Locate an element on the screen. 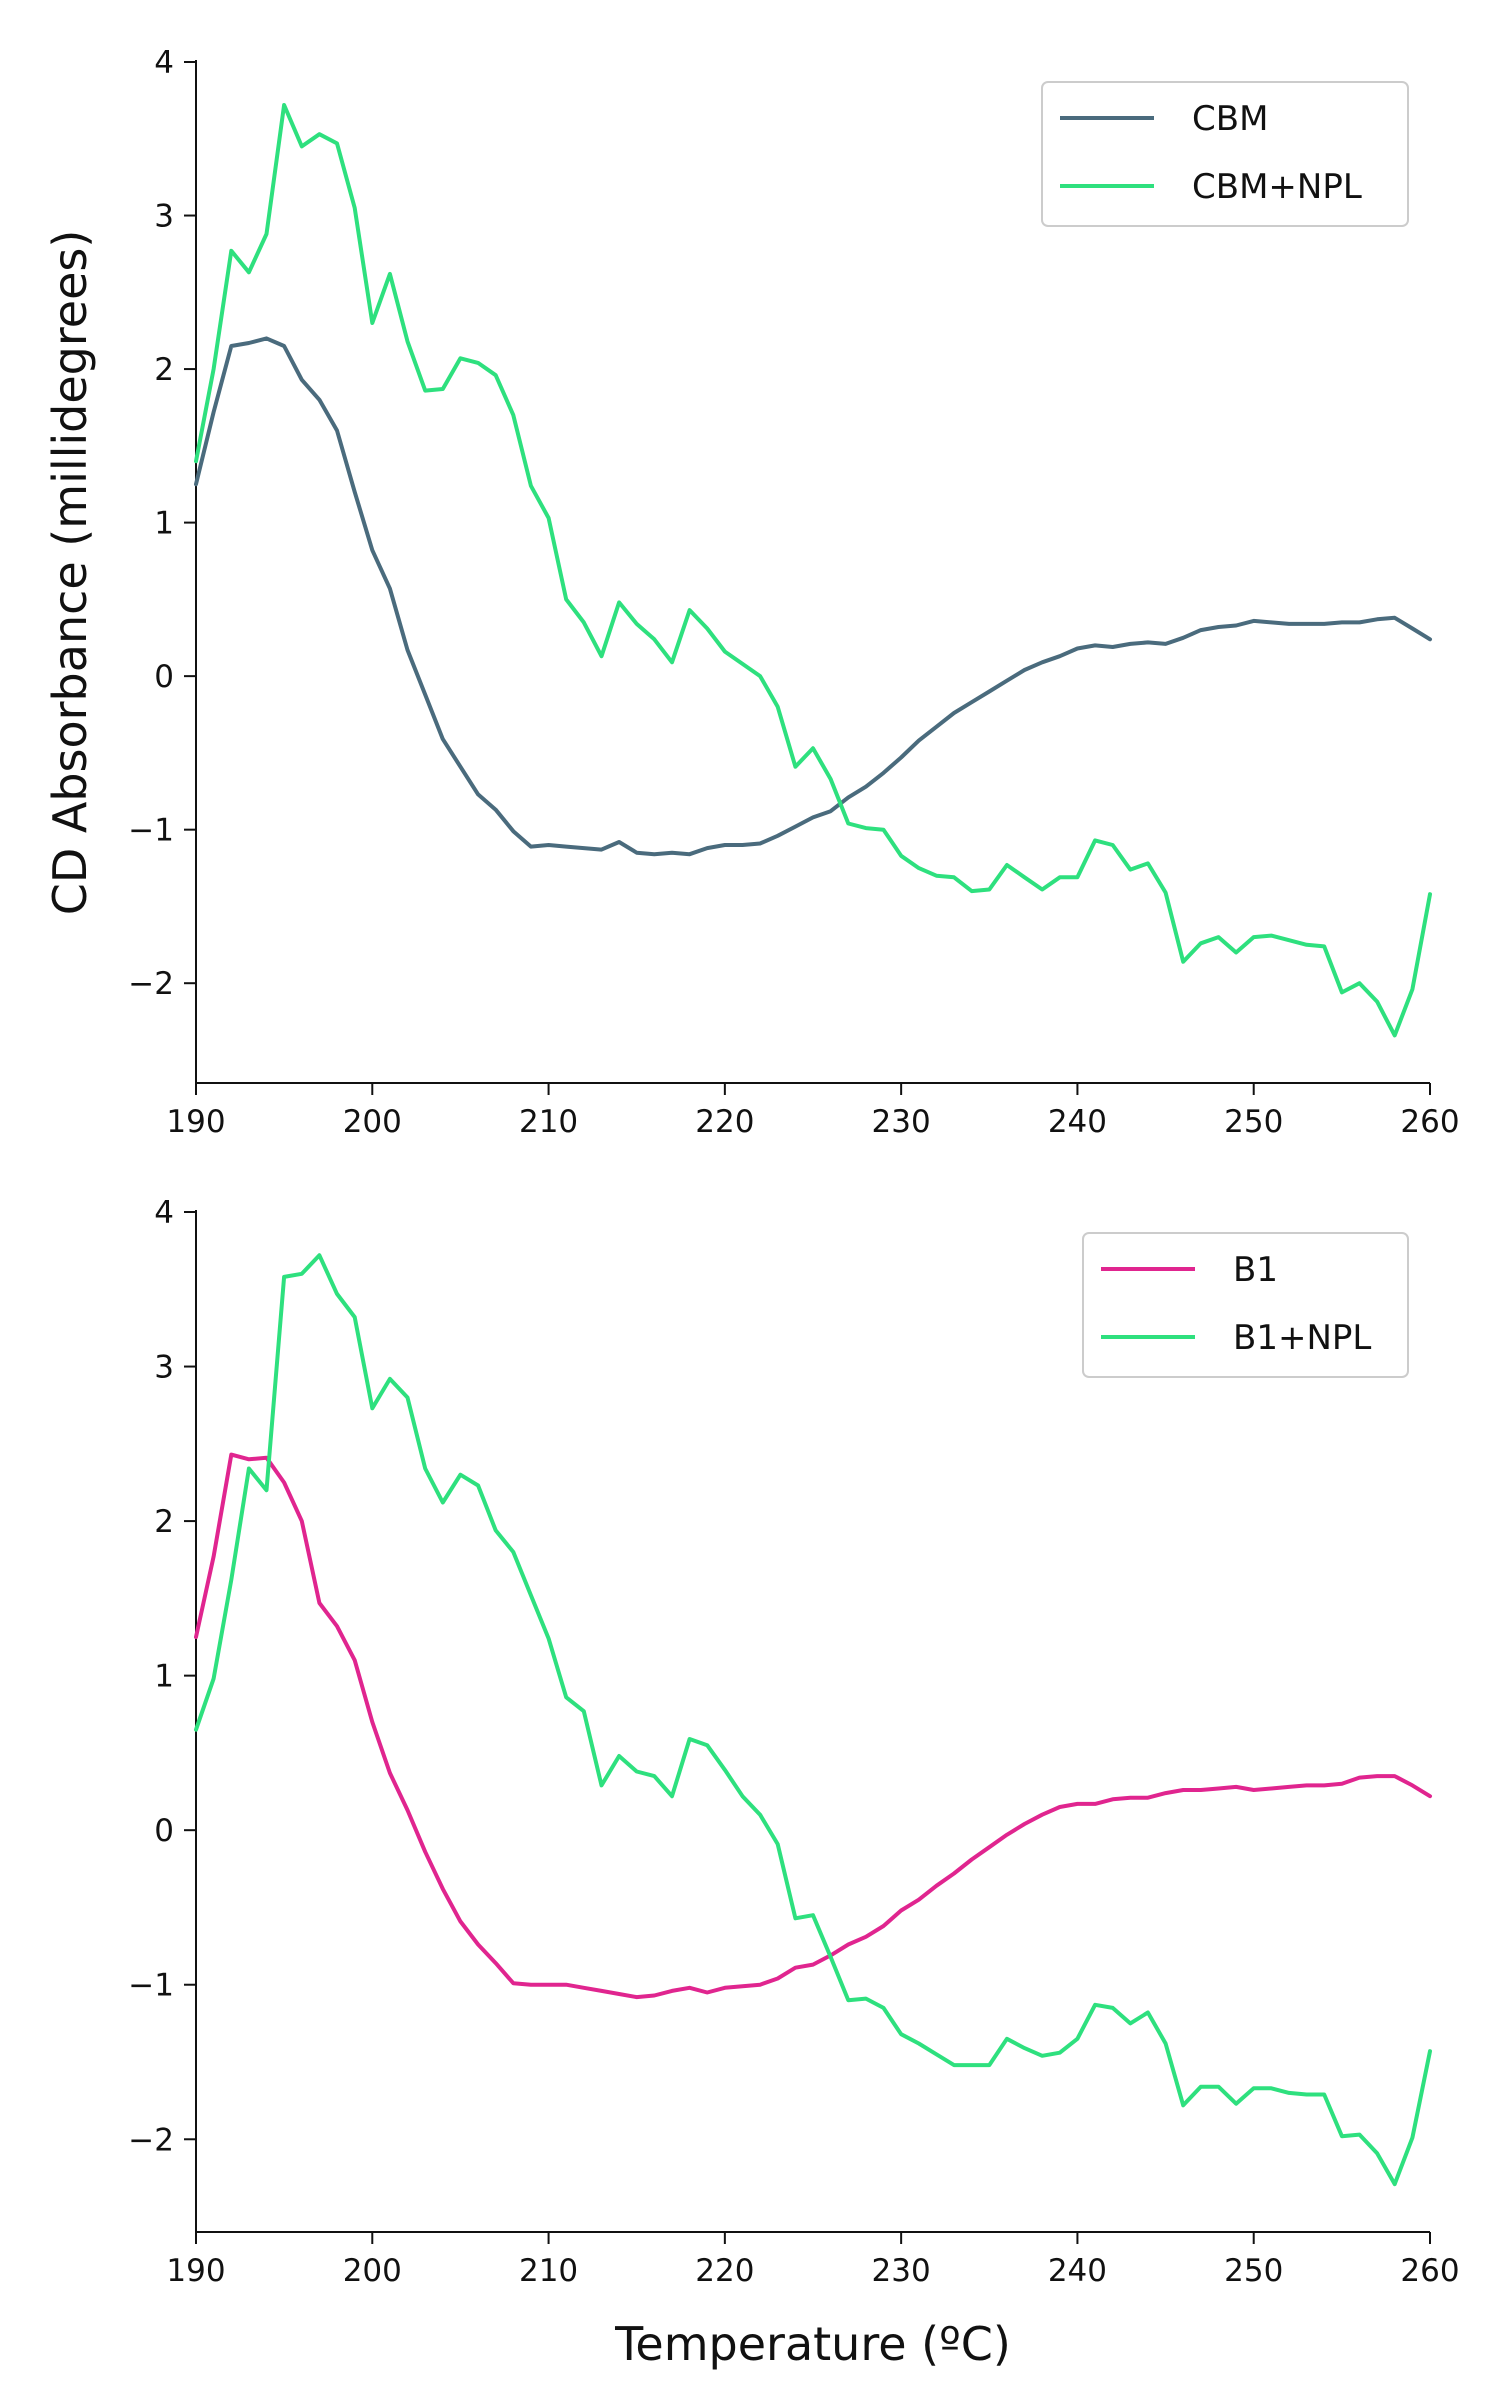  legend-label: B1 is located at coordinates (1255, 1270).